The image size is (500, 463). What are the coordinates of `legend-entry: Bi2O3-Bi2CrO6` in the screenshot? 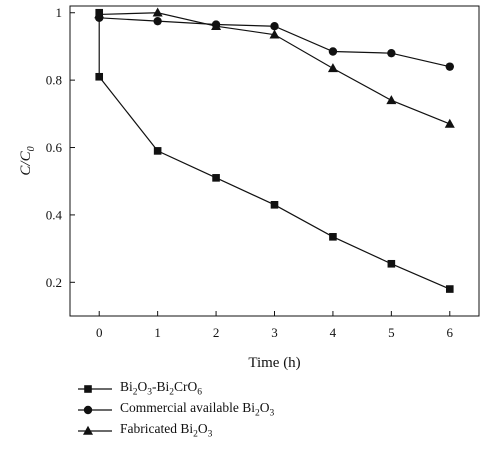 It's located at (176, 388).